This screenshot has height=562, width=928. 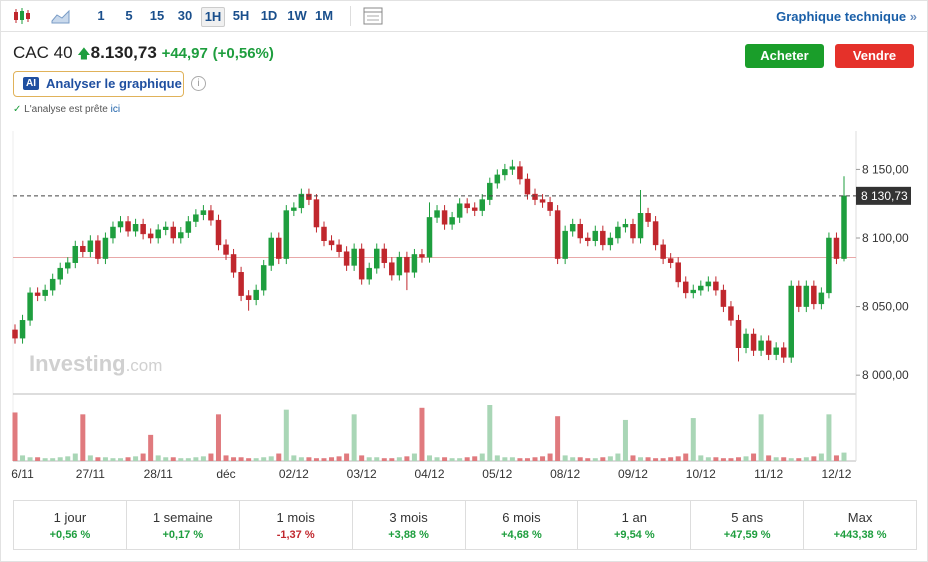 I want to click on sell-button: Vendre, so click(x=874, y=56).